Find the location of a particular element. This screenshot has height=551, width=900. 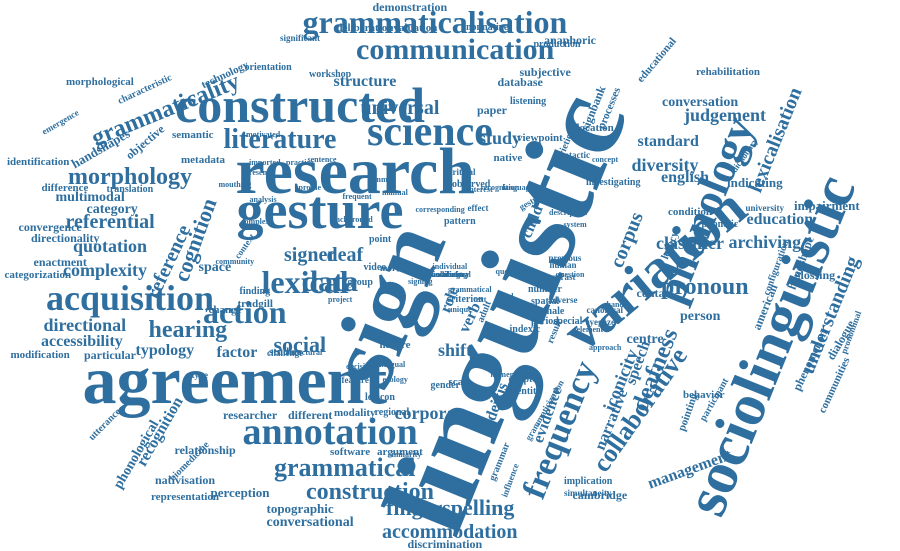

cloud-word: lemma is located at coordinates (380, 179).